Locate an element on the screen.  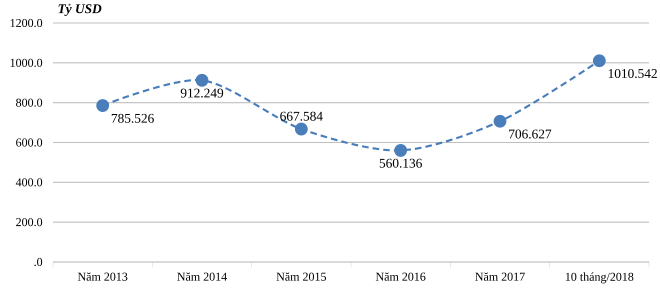
x-tick-label: Năm 2017 is located at coordinates (500, 276).